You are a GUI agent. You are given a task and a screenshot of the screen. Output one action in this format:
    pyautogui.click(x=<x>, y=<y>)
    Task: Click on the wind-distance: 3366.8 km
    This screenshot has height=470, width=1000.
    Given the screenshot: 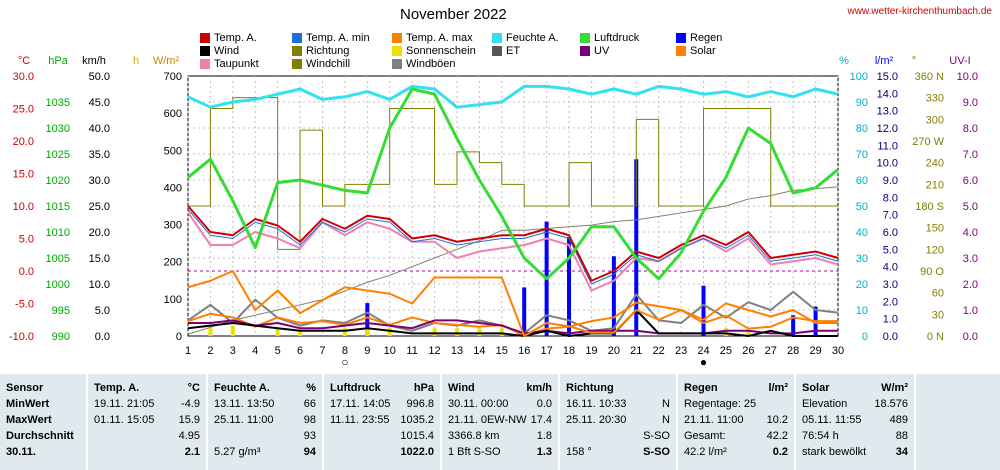 What is the action you would take?
    pyautogui.click(x=474, y=436)
    